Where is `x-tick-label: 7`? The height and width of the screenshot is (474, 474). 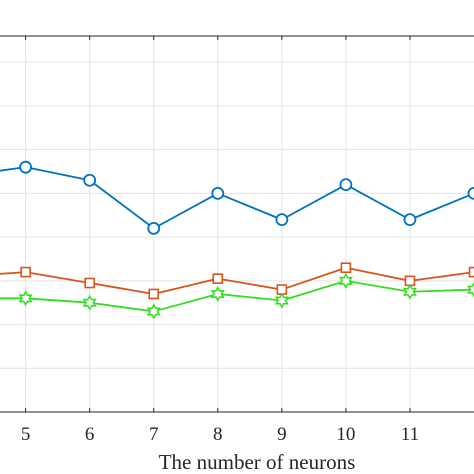
x-tick-label: 7 is located at coordinates (154, 434).